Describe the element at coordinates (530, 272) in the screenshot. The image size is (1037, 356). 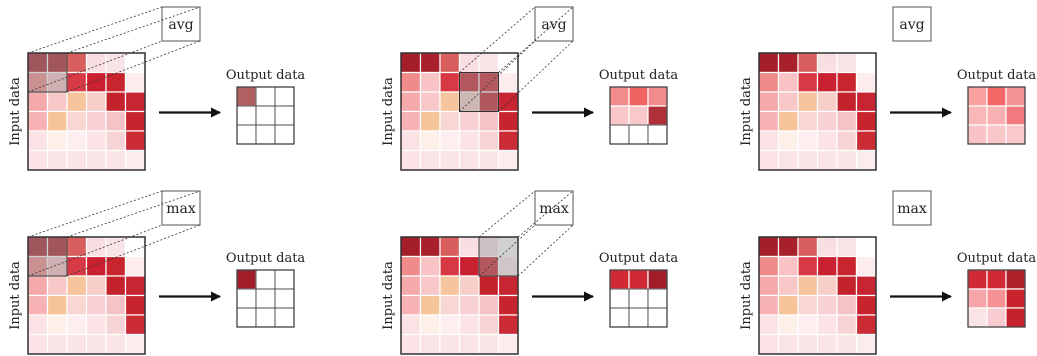
I see `pooling-panel-max-2: Input data max Output data` at that location.